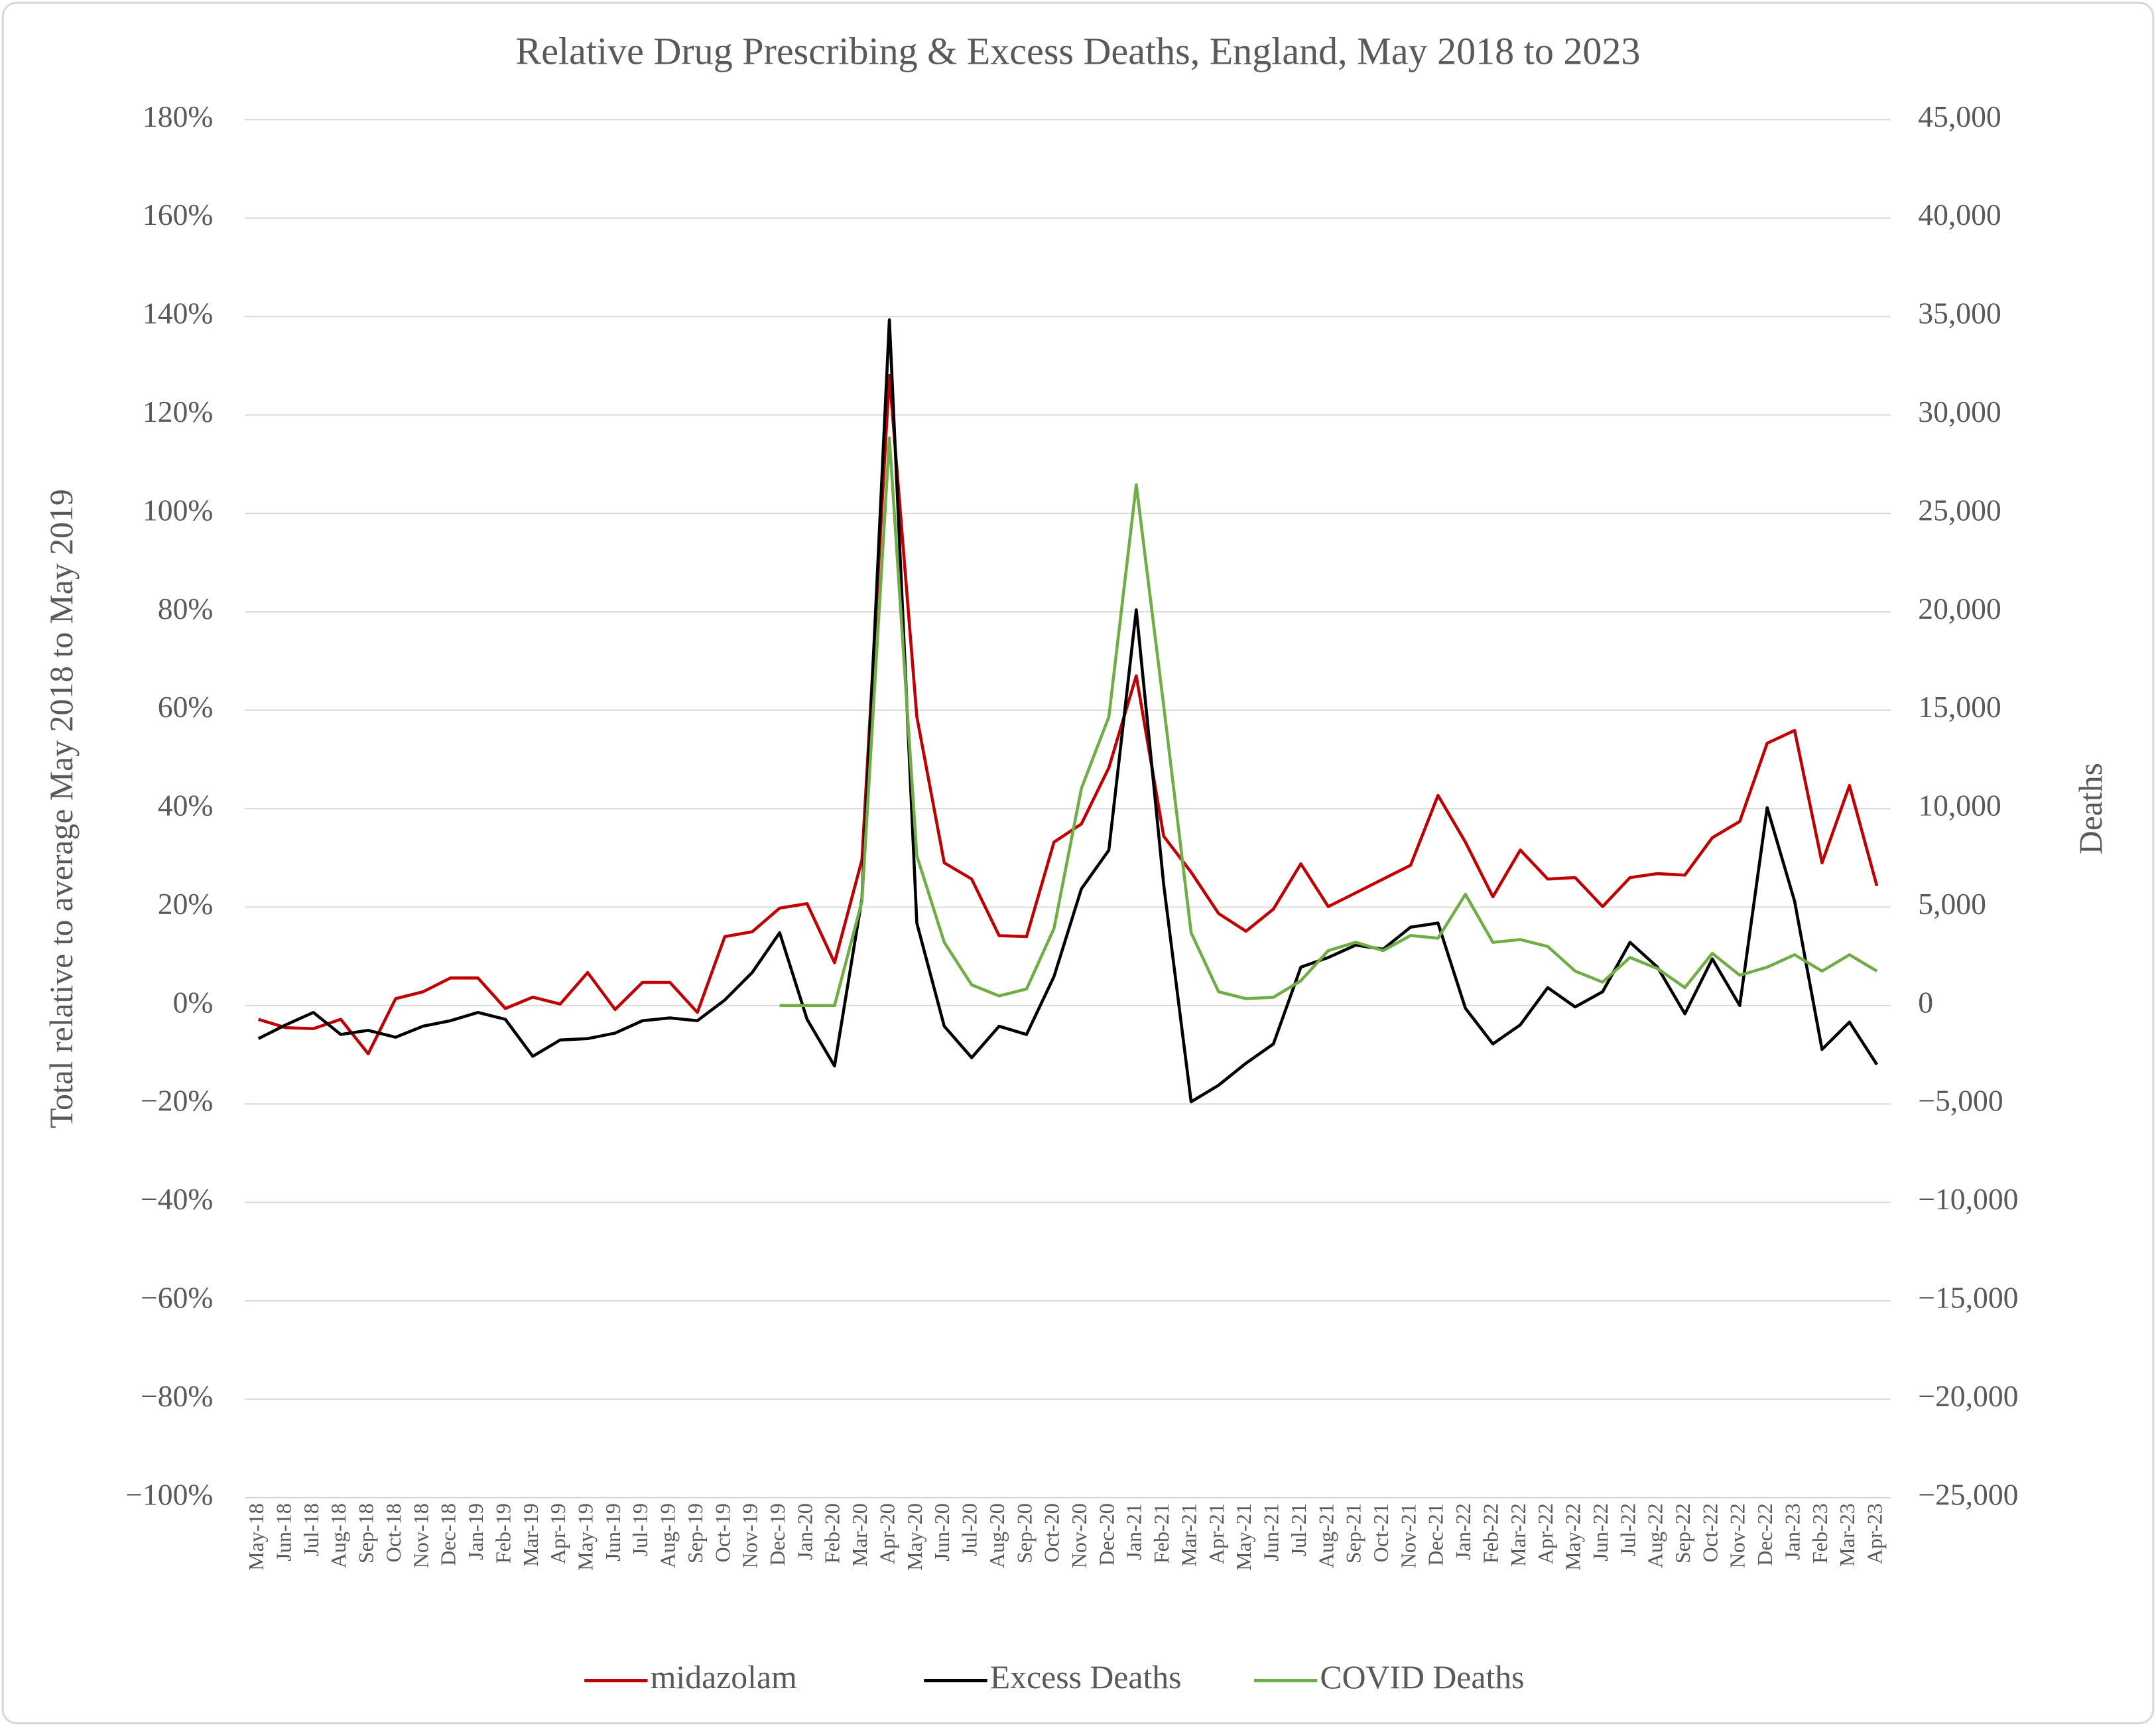 The image size is (2156, 1726). Describe the element at coordinates (1952, 904) in the screenshot. I see `y2-tick-label: 5,000` at that location.